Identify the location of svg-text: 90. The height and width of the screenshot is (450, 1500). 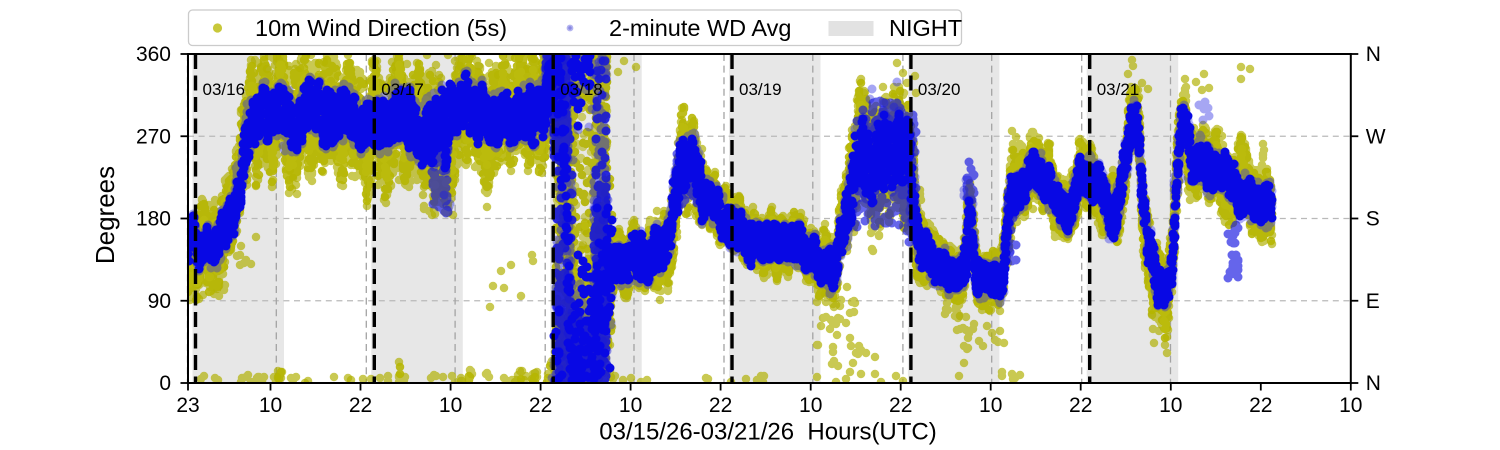
(159, 301).